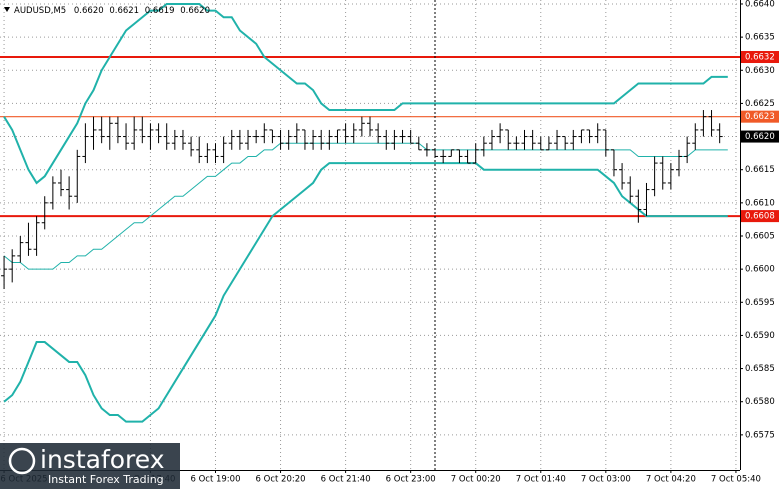  I want to click on close-value: 0.6620, so click(195, 11).